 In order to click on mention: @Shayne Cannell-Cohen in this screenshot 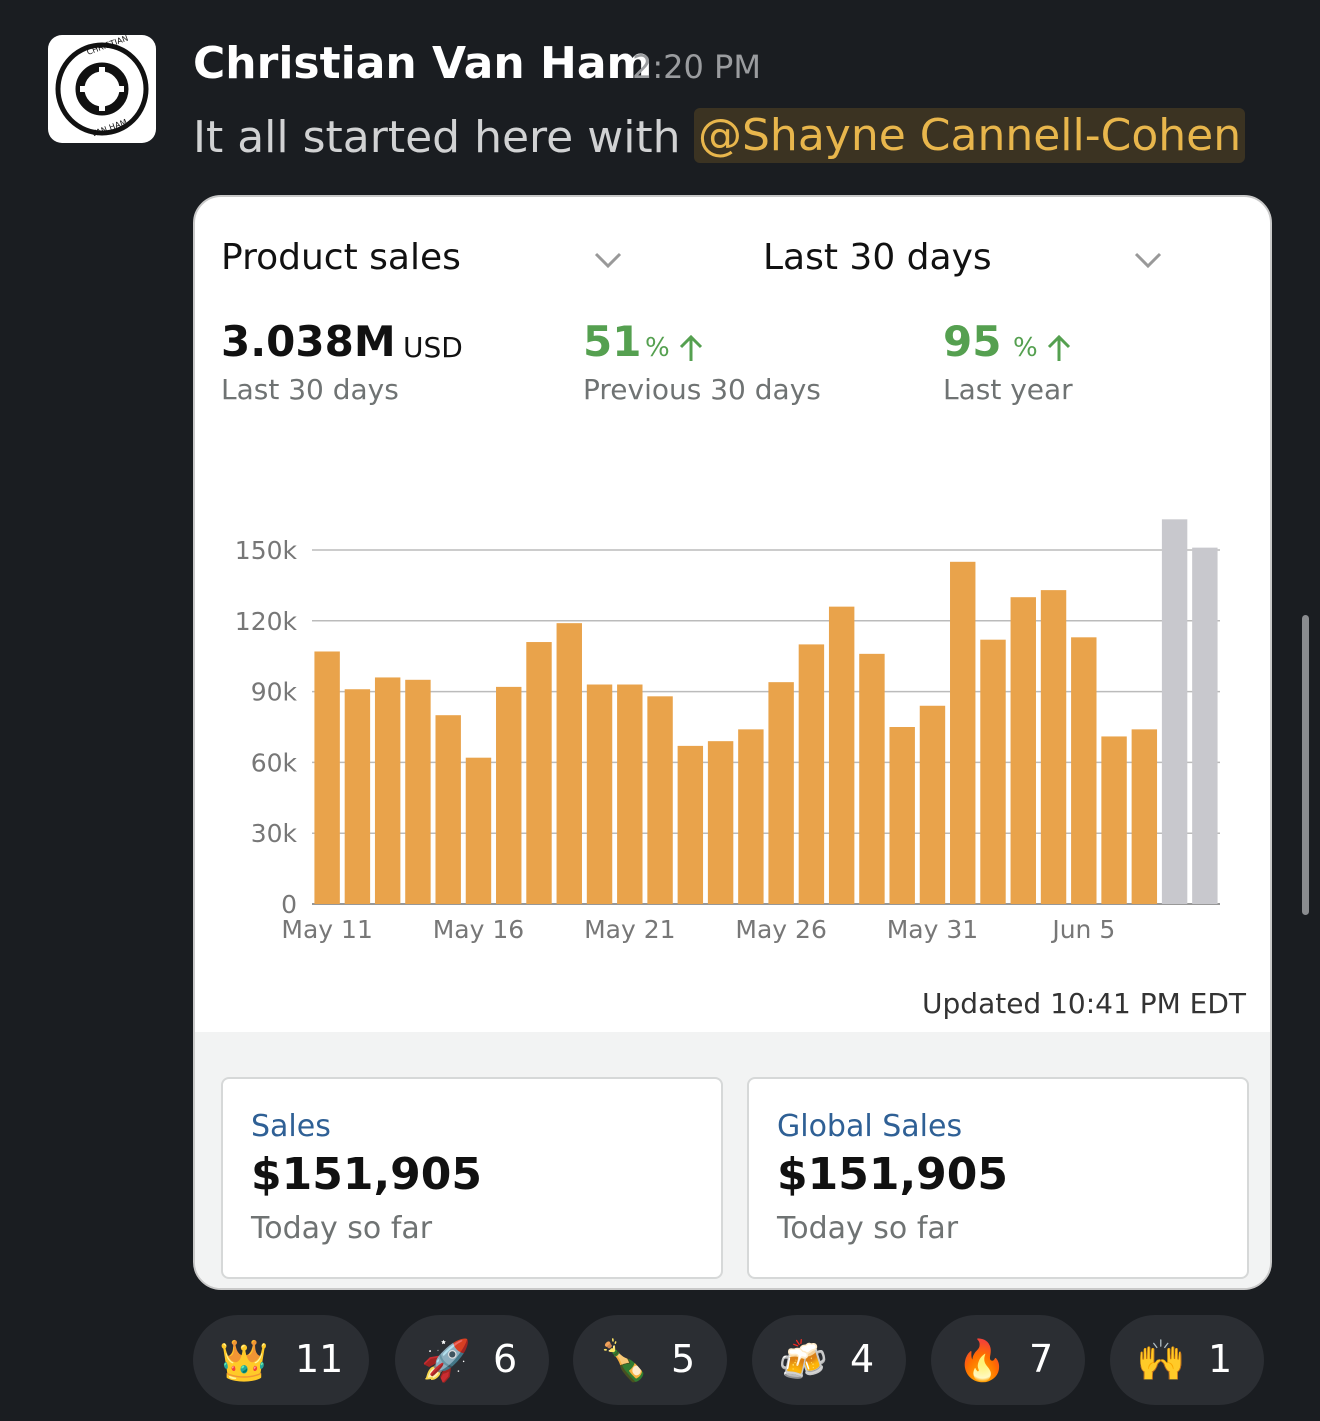, I will do `click(970, 135)`.